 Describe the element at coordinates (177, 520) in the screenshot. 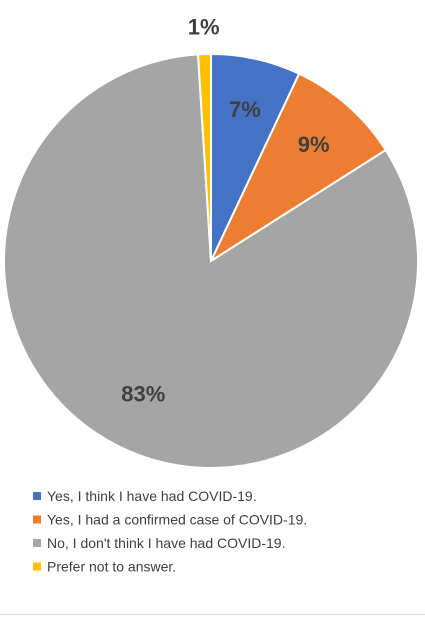

I see `legend-label-2: Yes, I had a confirmed case of COVID-19.` at that location.